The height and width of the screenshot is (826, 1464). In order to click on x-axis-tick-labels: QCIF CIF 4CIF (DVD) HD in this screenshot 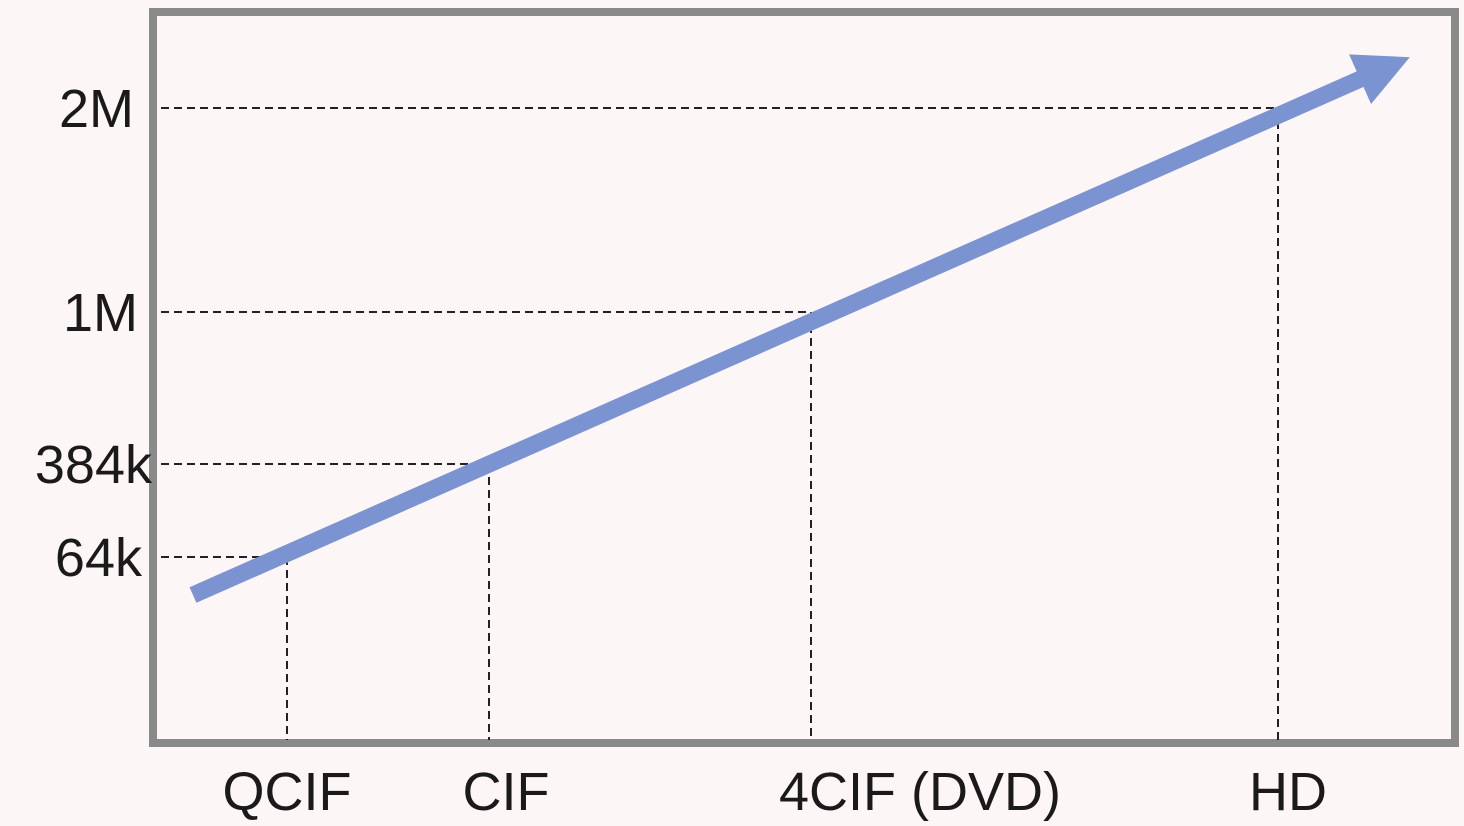, I will do `click(775, 792)`.